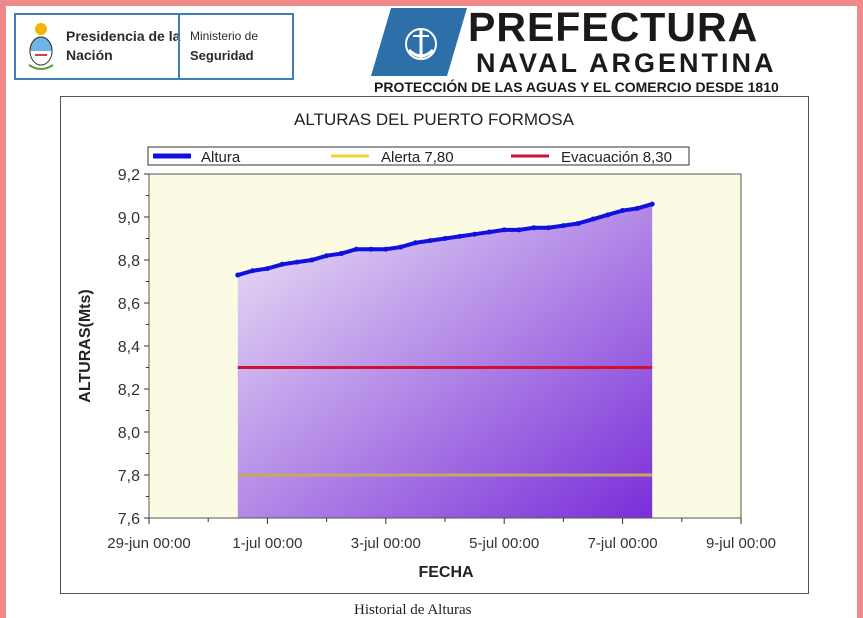  I want to click on y-tick-label: 8,2, so click(129, 390).